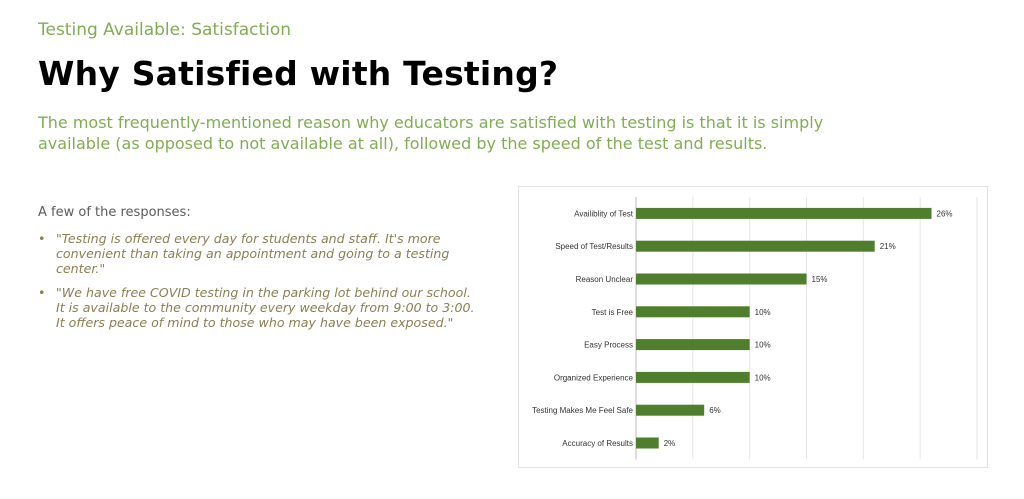  What do you see at coordinates (613, 312) in the screenshot?
I see `category-label: Test is Free` at bounding box center [613, 312].